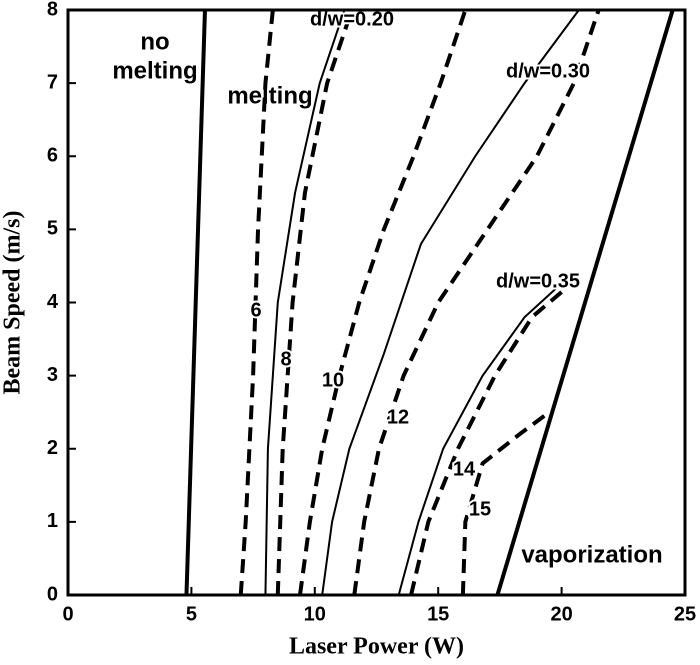 This screenshot has height=665, width=700. What do you see at coordinates (315, 614) in the screenshot?
I see `x-tick-label: 10` at bounding box center [315, 614].